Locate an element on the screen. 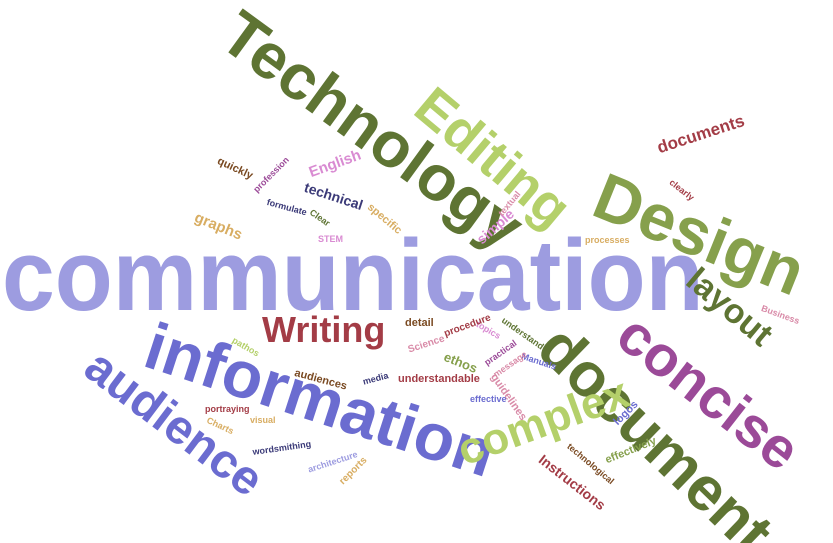 Image resolution: width=833 pixels, height=543 pixels. word-formulate: formulate is located at coordinates (286, 207).